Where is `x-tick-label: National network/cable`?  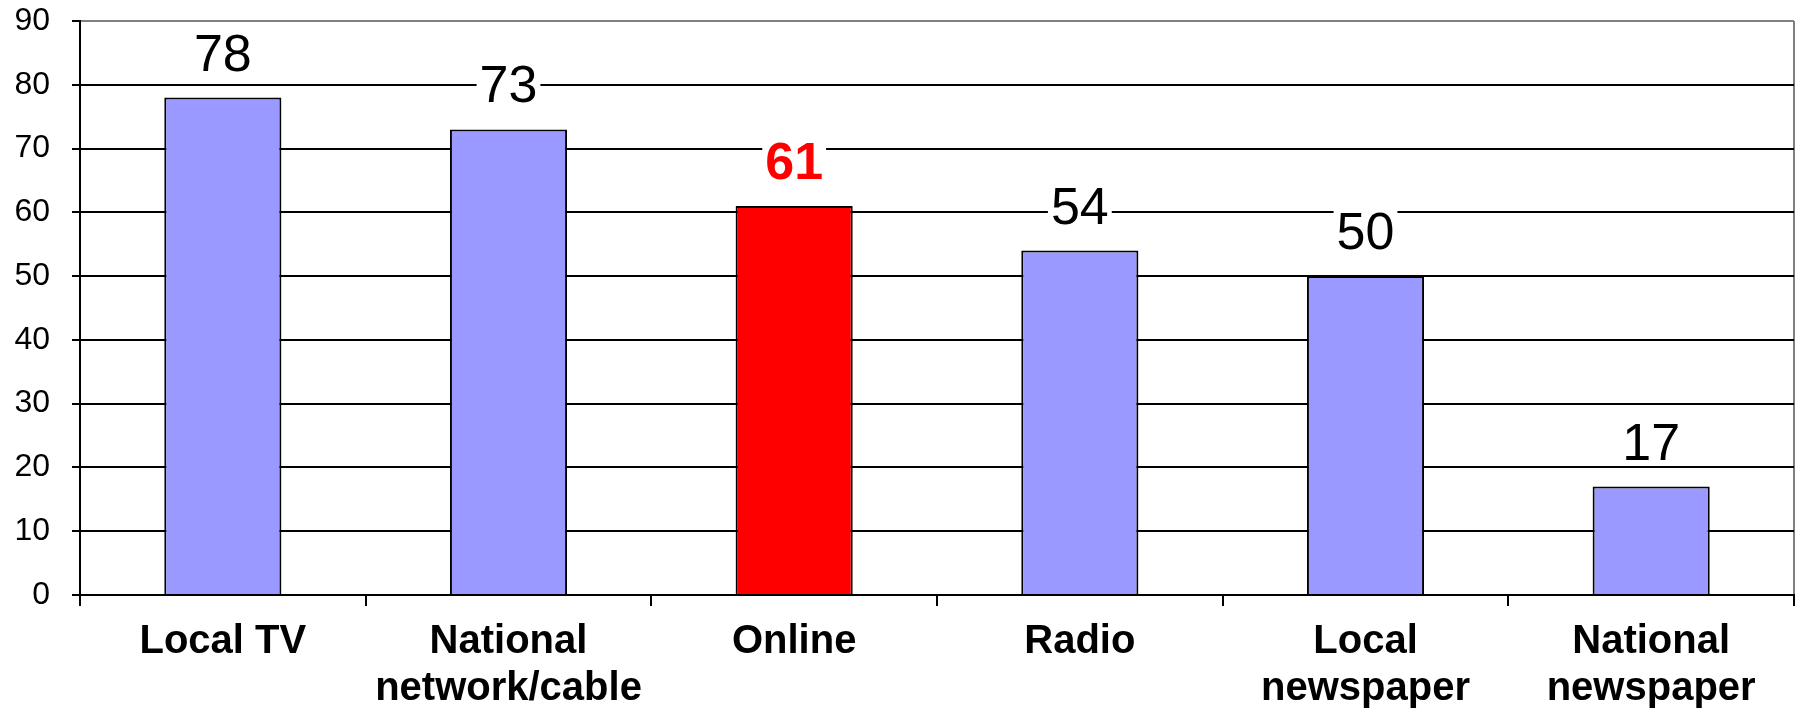 x-tick-label: National network/cable is located at coordinates (508, 662).